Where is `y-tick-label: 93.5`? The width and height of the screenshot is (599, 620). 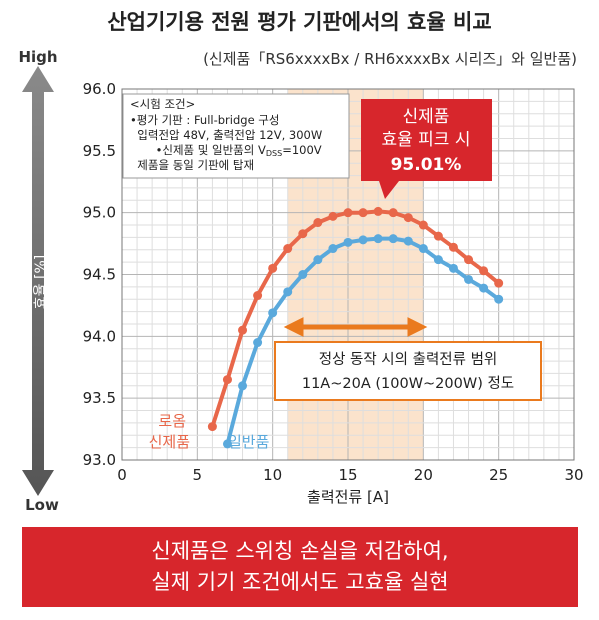 y-tick-label: 93.5 is located at coordinates (99, 398).